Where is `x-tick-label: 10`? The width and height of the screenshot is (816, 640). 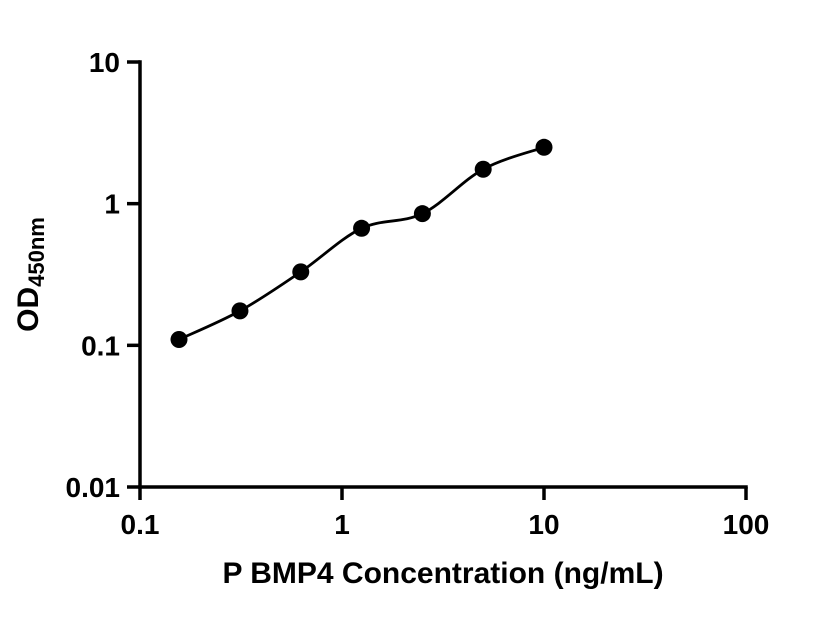
x-tick-label: 10 is located at coordinates (543, 524).